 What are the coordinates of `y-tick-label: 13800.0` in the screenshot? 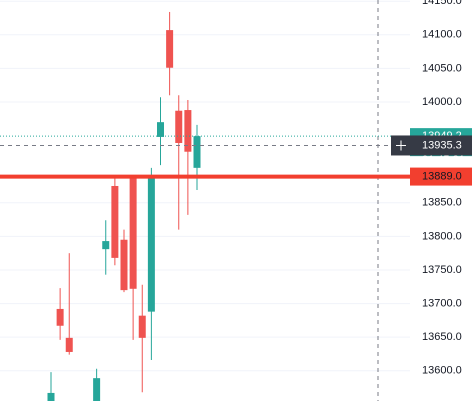 It's located at (442, 236).